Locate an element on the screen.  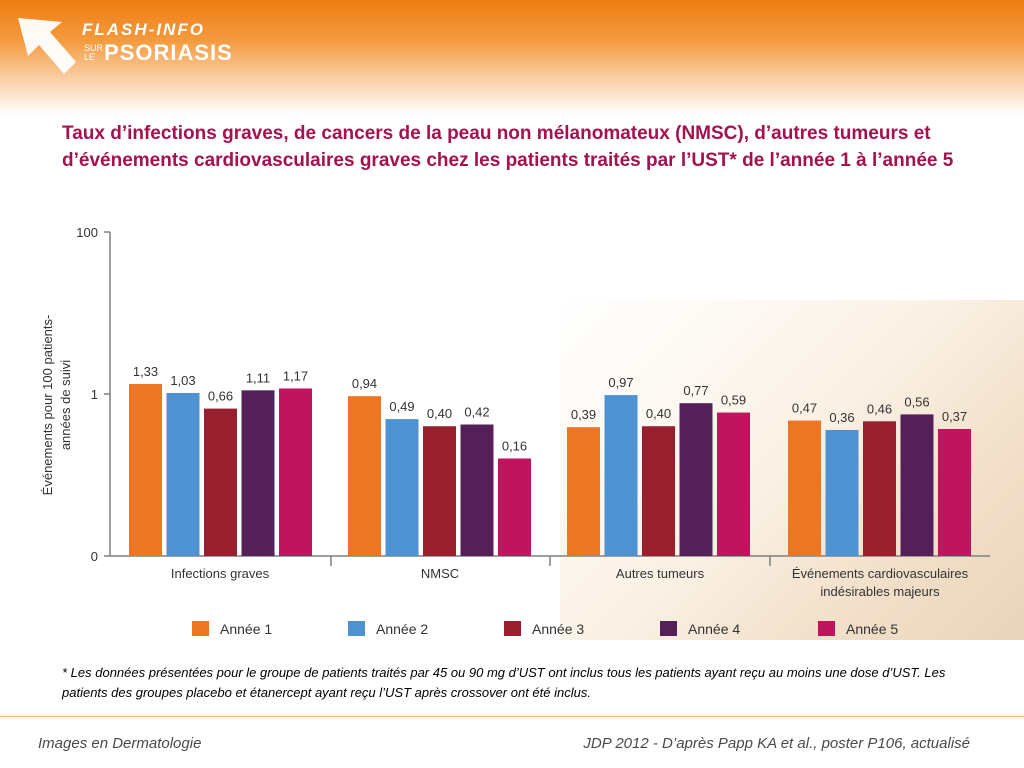
x-category-label: indésirables majeurs is located at coordinates (880, 591).